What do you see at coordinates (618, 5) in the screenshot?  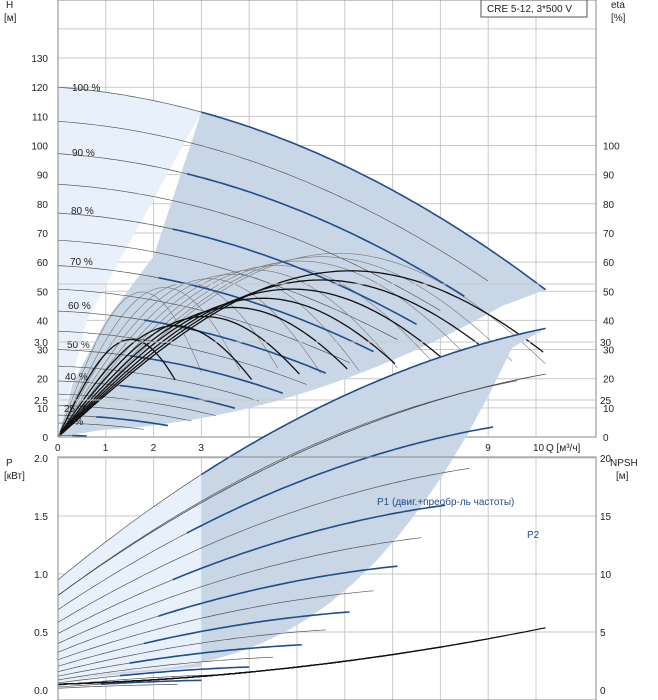 I see `eta-axis-label: eta` at bounding box center [618, 5].